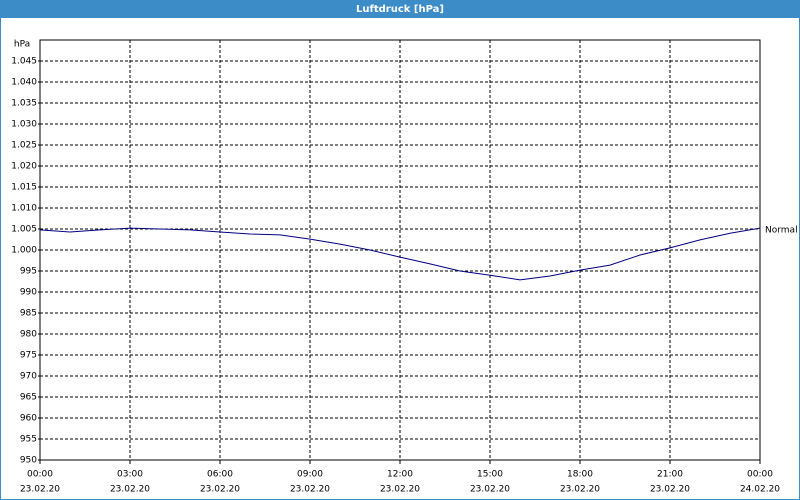  What do you see at coordinates (24, 251) in the screenshot?
I see `y-tick-label: 1.000` at bounding box center [24, 251].